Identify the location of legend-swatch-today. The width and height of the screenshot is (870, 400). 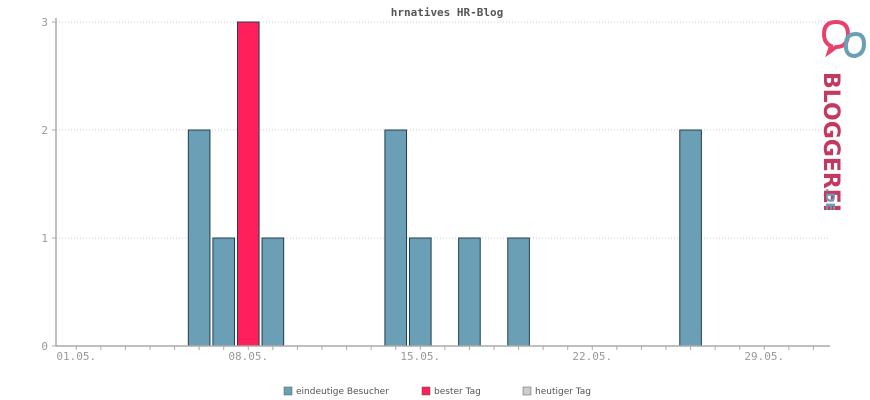
(527, 391).